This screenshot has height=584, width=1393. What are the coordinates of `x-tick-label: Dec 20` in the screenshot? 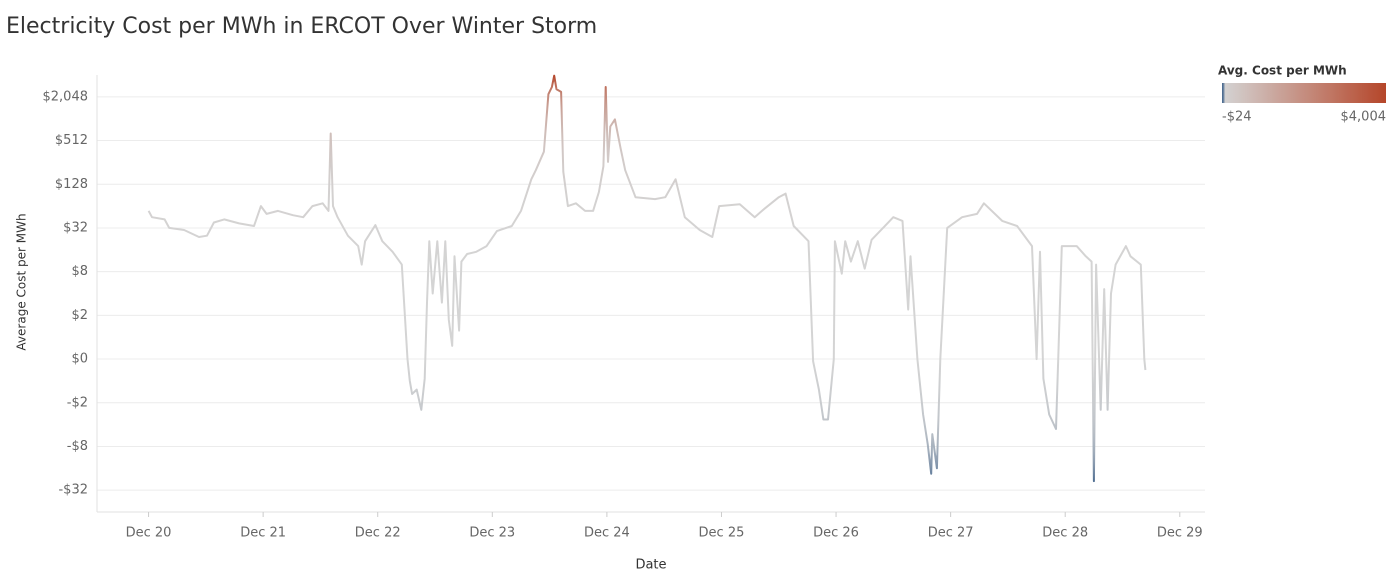 It's located at (149, 533).